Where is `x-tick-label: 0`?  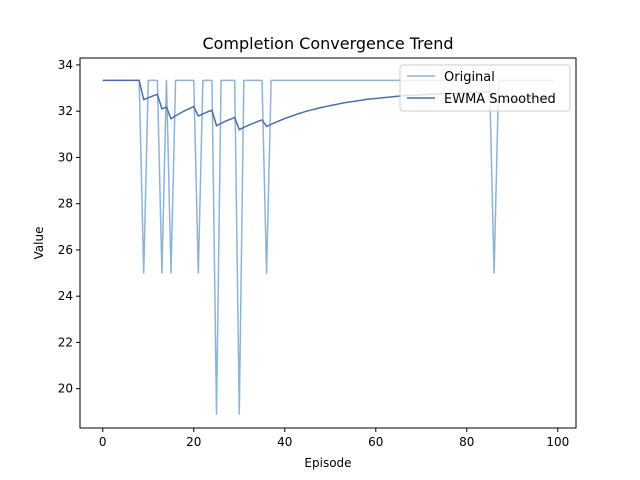
x-tick-label: 0 is located at coordinates (103, 442).